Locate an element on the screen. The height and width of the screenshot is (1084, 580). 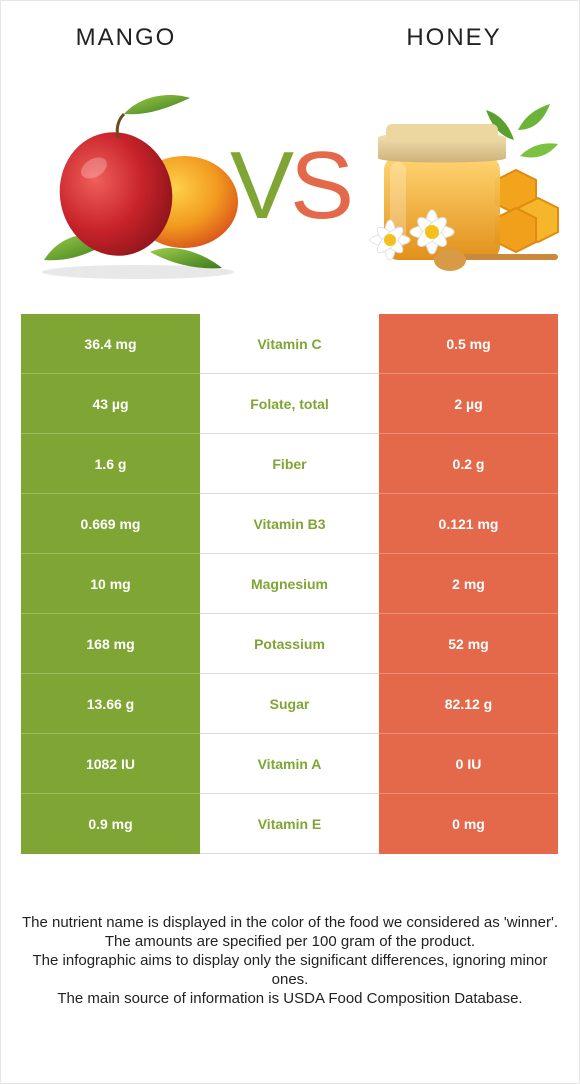
table-row: 1.6 g Fiber 0.2 g is located at coordinates (289, 464).